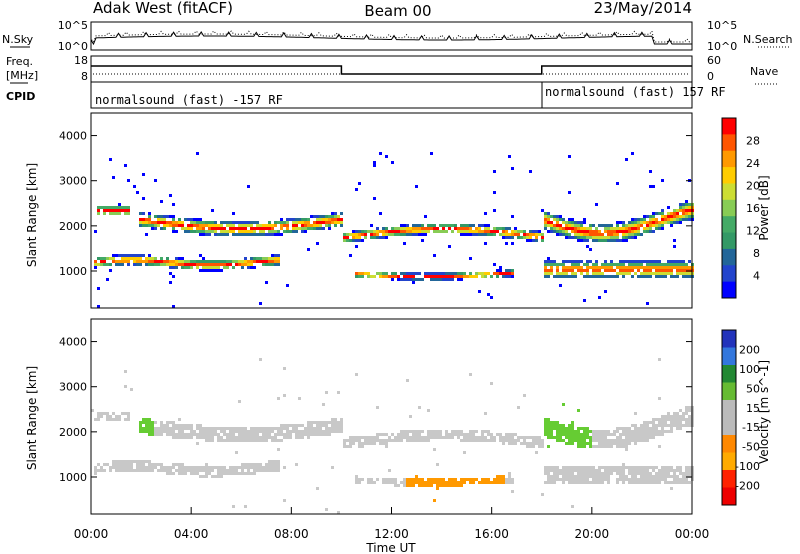 This screenshot has height=554, width=800. What do you see at coordinates (753, 141) in the screenshot?
I see `colorbar-tick-label: 28` at bounding box center [753, 141].